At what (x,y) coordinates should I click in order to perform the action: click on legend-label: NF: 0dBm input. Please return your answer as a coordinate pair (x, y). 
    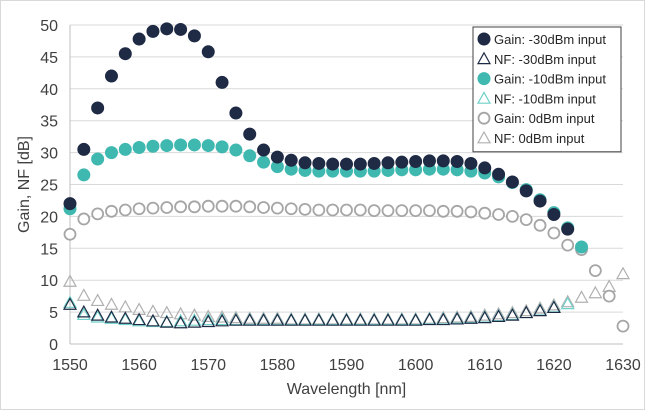
    Looking at the image, I should click on (539, 138).